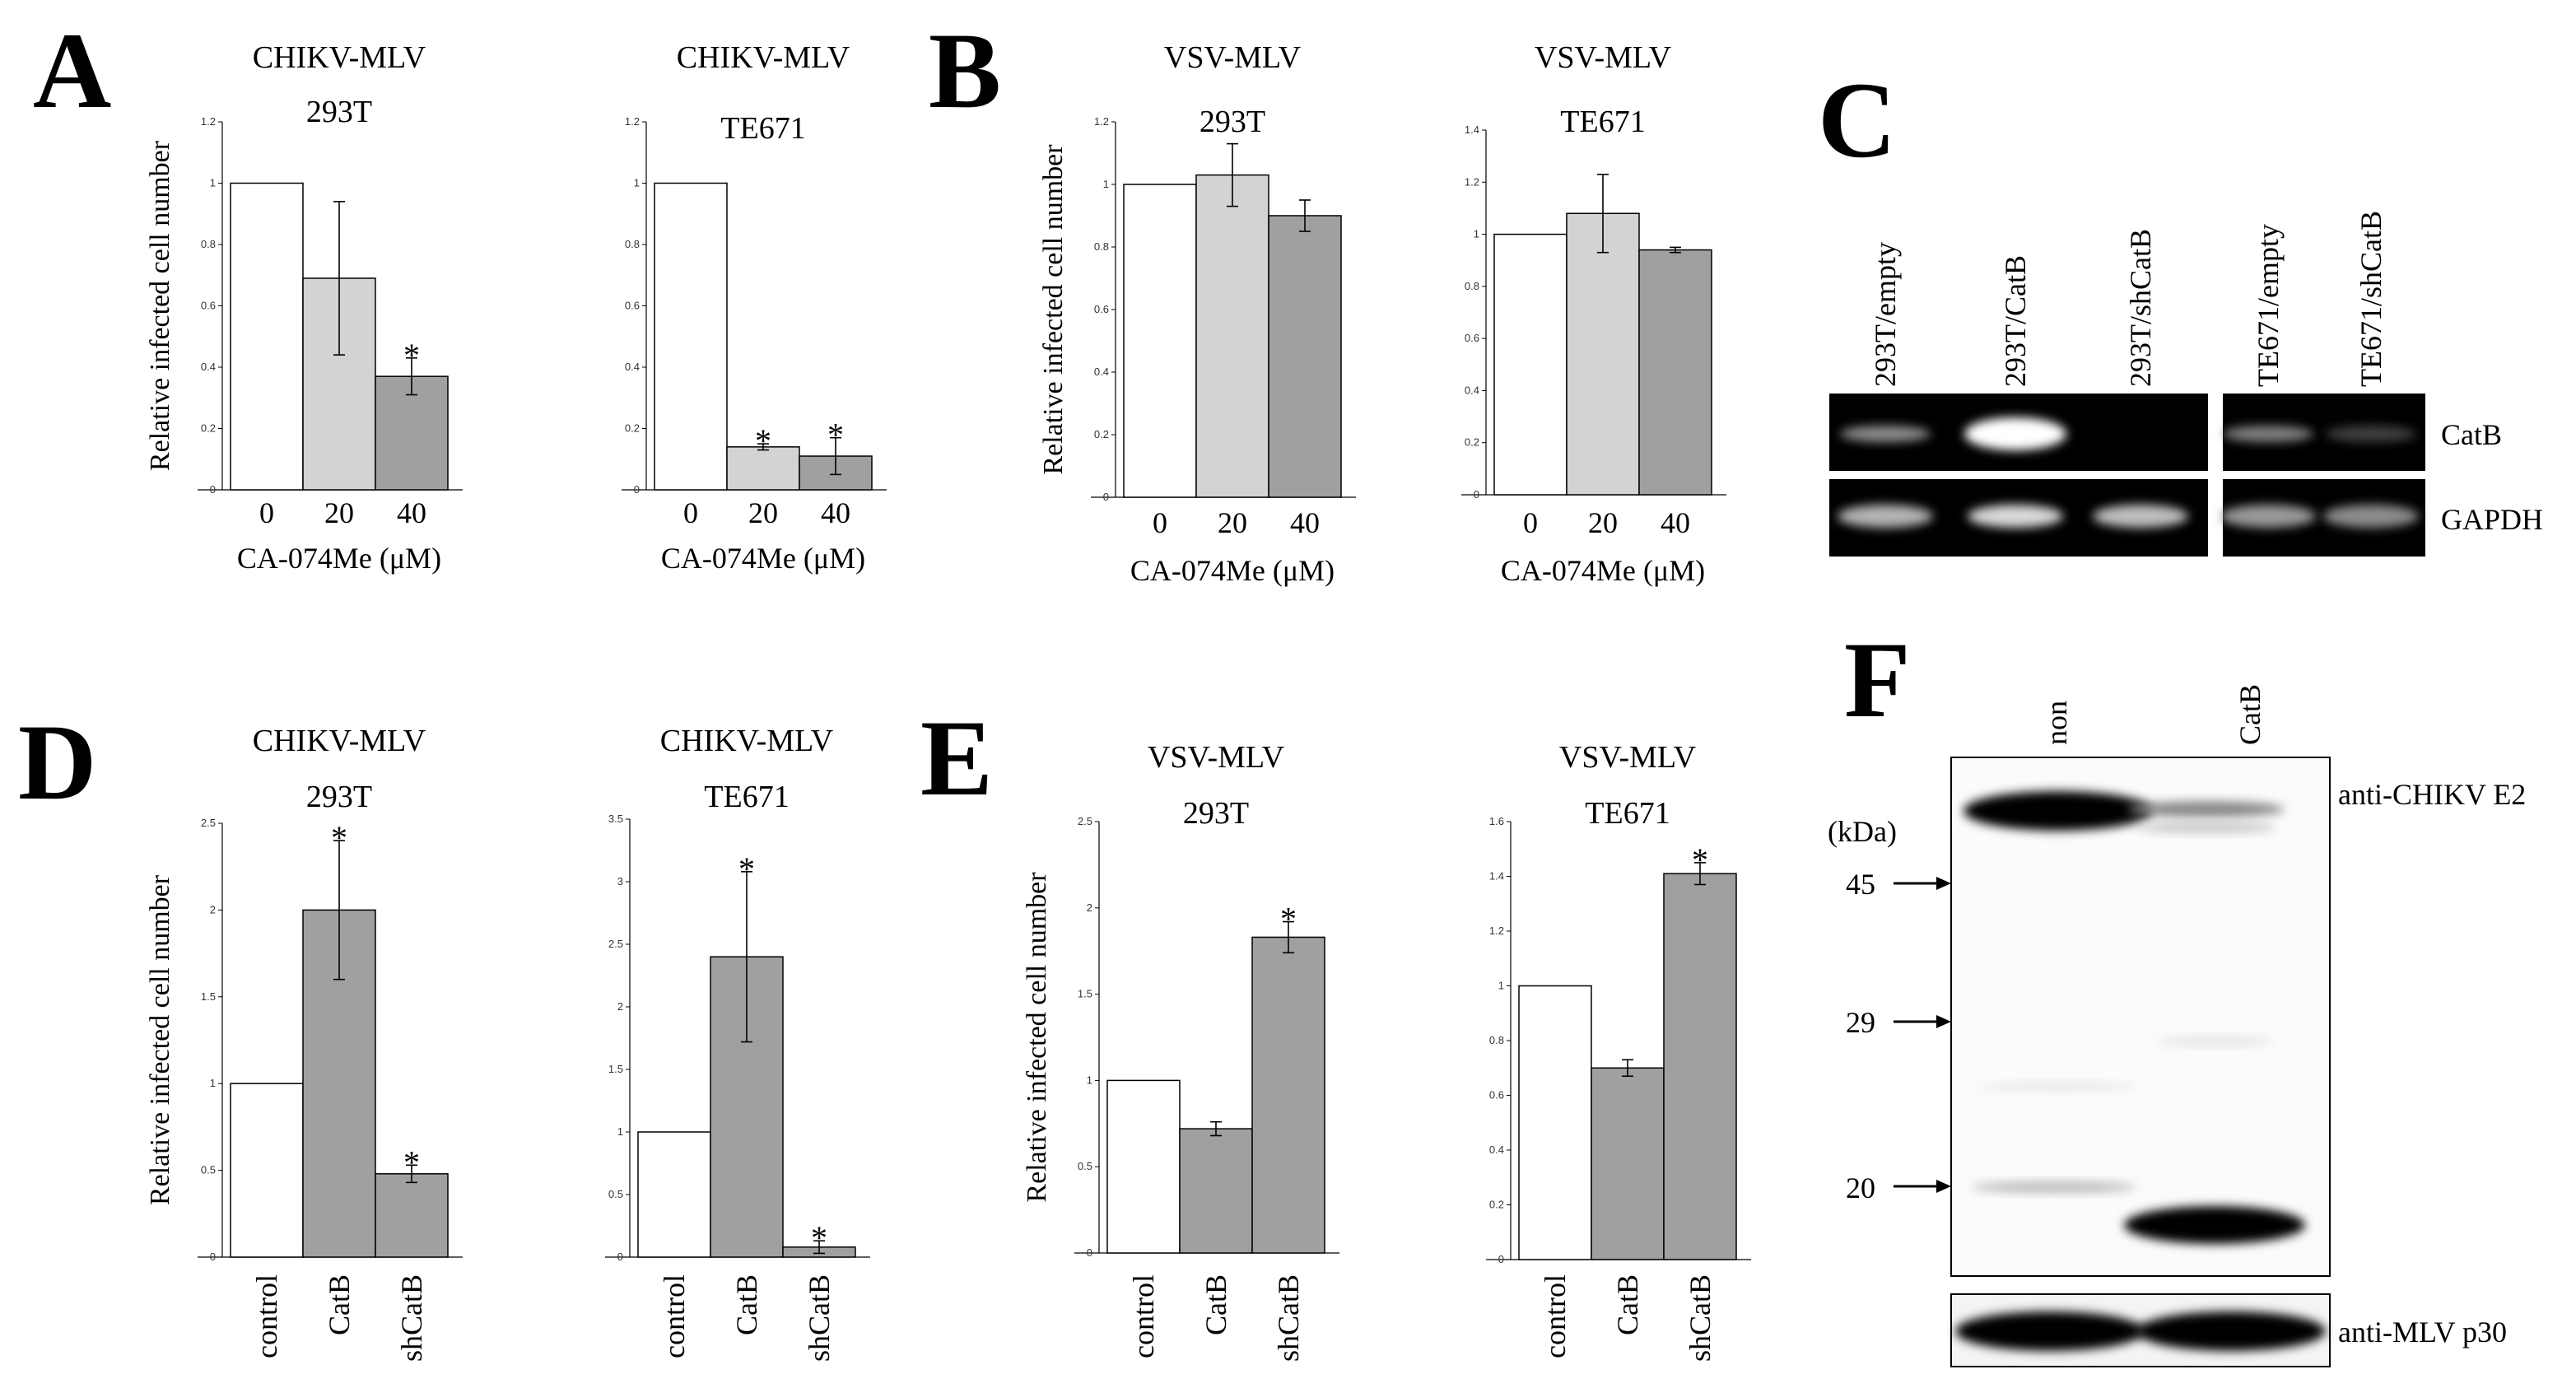 This screenshot has height=1388, width=2576. What do you see at coordinates (2268, 306) in the screenshot?
I see `gel-lane-label-3: TE671/empty` at bounding box center [2268, 306].